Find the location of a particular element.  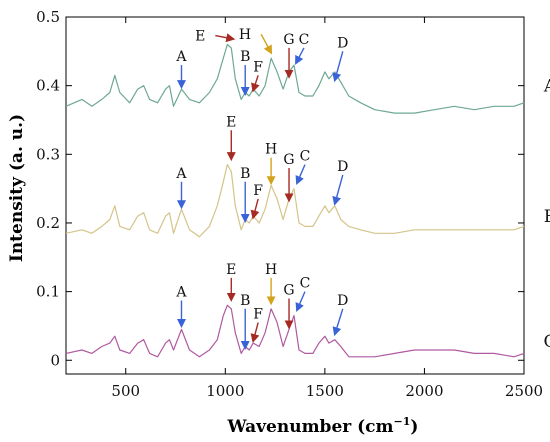

x-axis-label: Wavenumber (cm−1) is located at coordinates (323, 426).